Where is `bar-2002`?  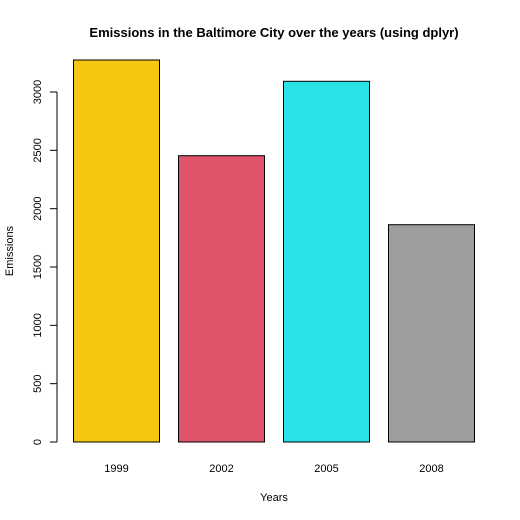
bar-2002 is located at coordinates (221, 299).